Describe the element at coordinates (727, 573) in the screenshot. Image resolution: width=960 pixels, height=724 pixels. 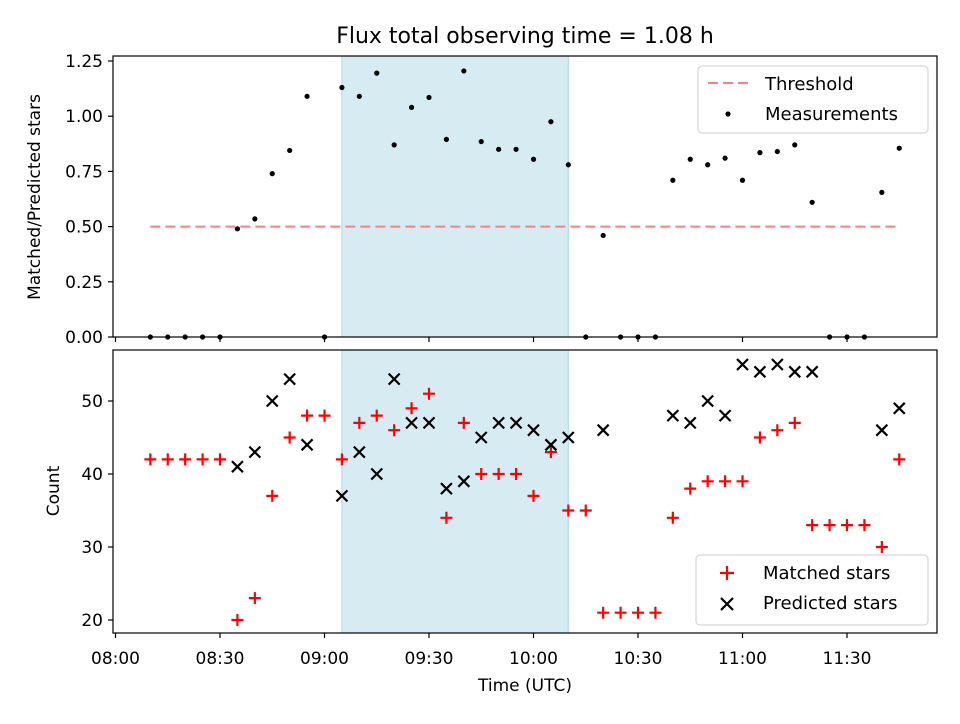
I see `legend-matched-swatch` at that location.